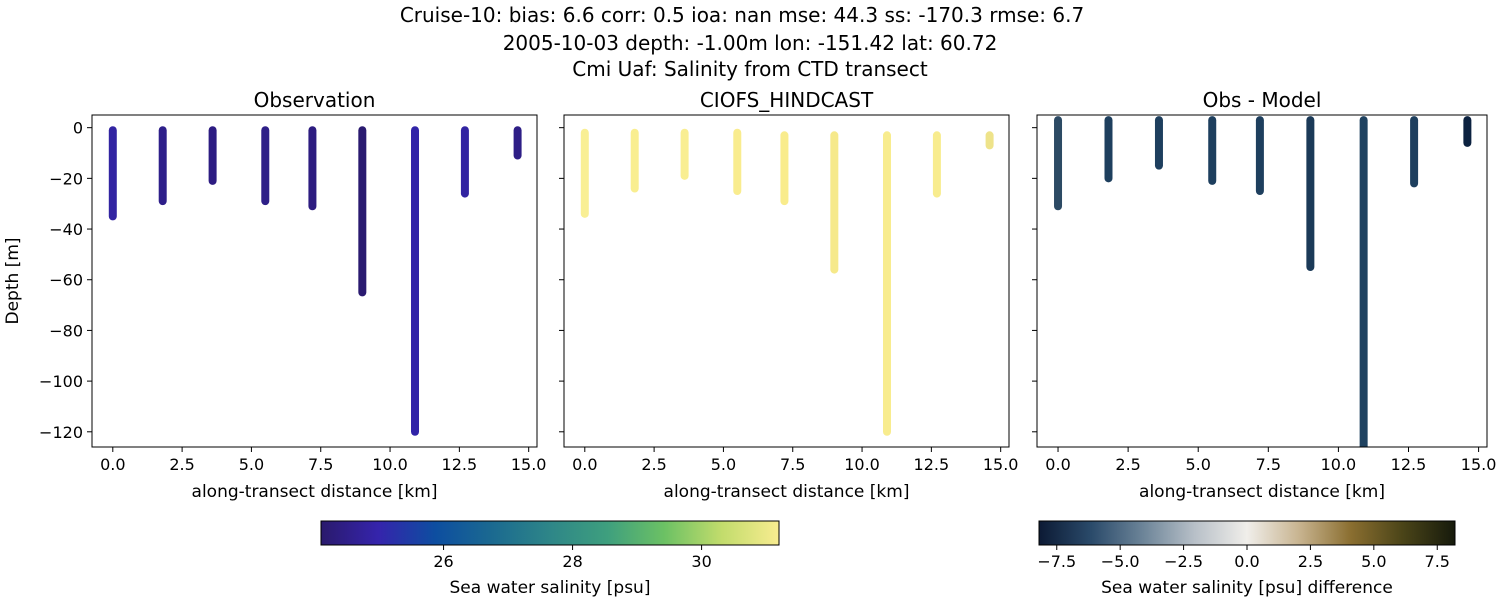  Describe the element at coordinates (1310, 561) in the screenshot. I see `colorbar-tick-label: 2.5` at that location.